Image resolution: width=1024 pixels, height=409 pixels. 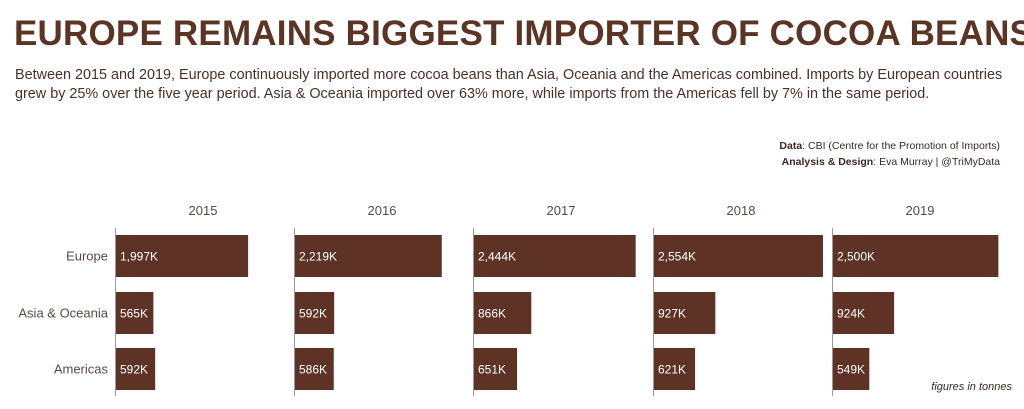 I want to click on value-label-2016-europe: 2,219K, so click(x=318, y=257).